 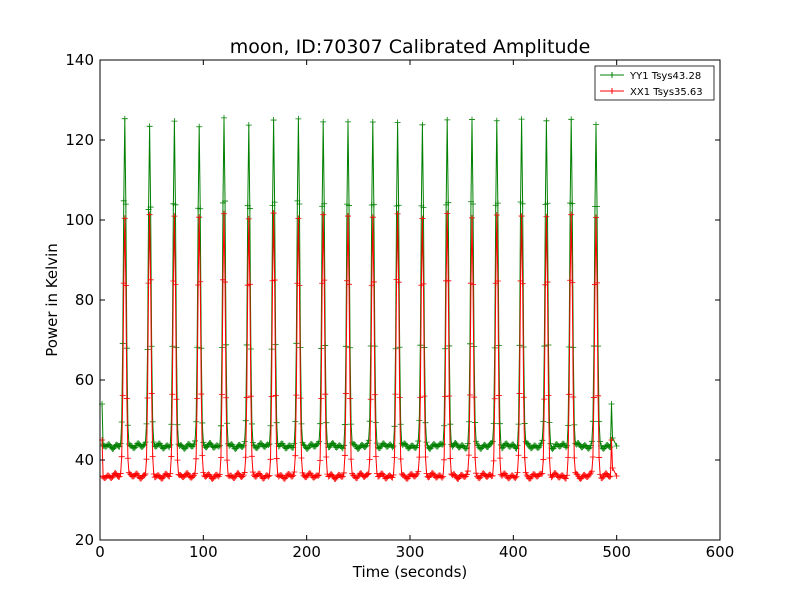 I want to click on x-tick-label: 0, so click(x=100, y=552).